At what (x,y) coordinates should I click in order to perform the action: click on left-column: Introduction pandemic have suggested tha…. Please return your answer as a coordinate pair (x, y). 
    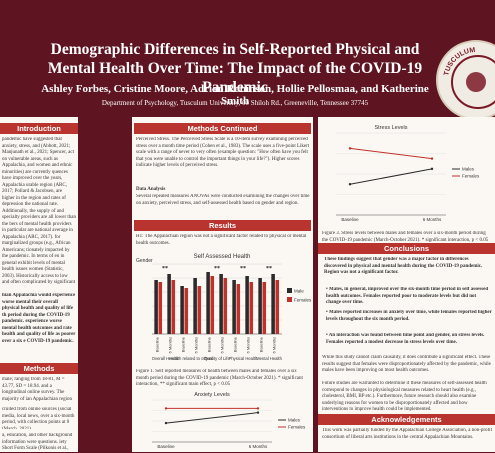
    Looking at the image, I should click on (39, 285).